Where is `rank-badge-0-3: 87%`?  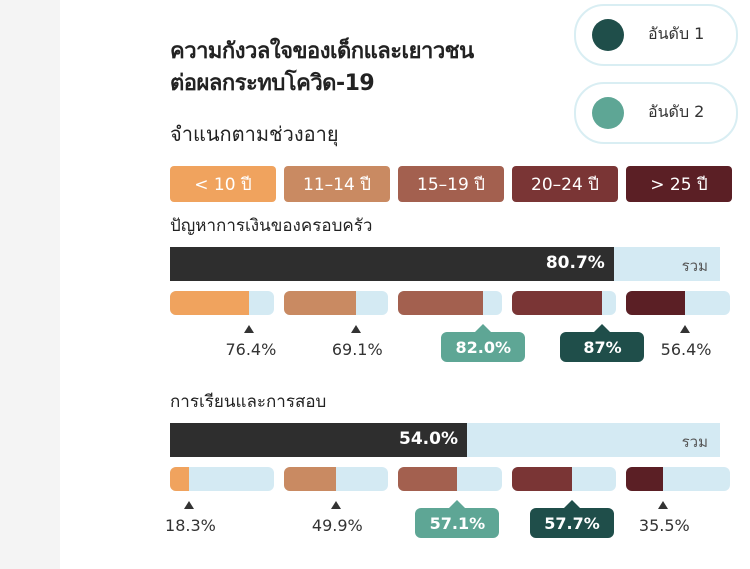
rank-badge-0-3: 87% is located at coordinates (602, 343).